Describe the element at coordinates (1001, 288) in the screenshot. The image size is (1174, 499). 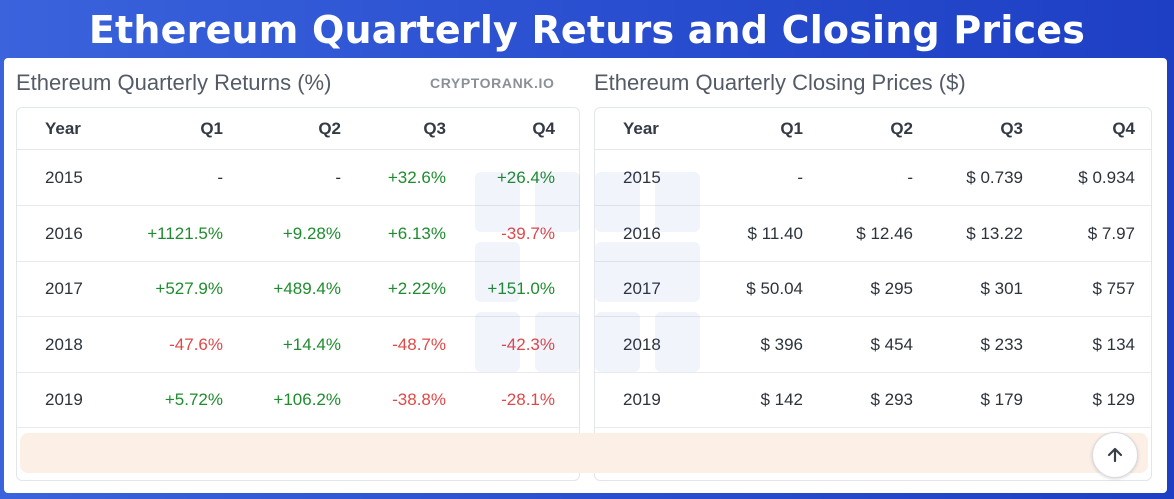
I see `value-cell: $ 301` at that location.